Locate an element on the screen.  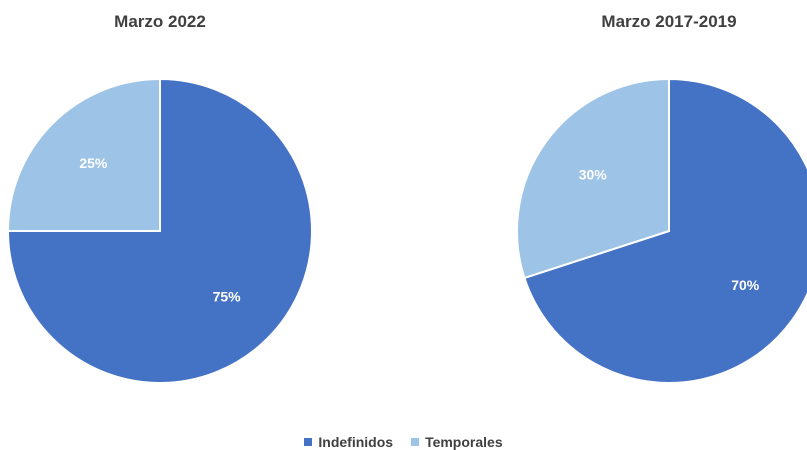
chart-title-marzo-2022: Marzo 2022 is located at coordinates (160, 21).